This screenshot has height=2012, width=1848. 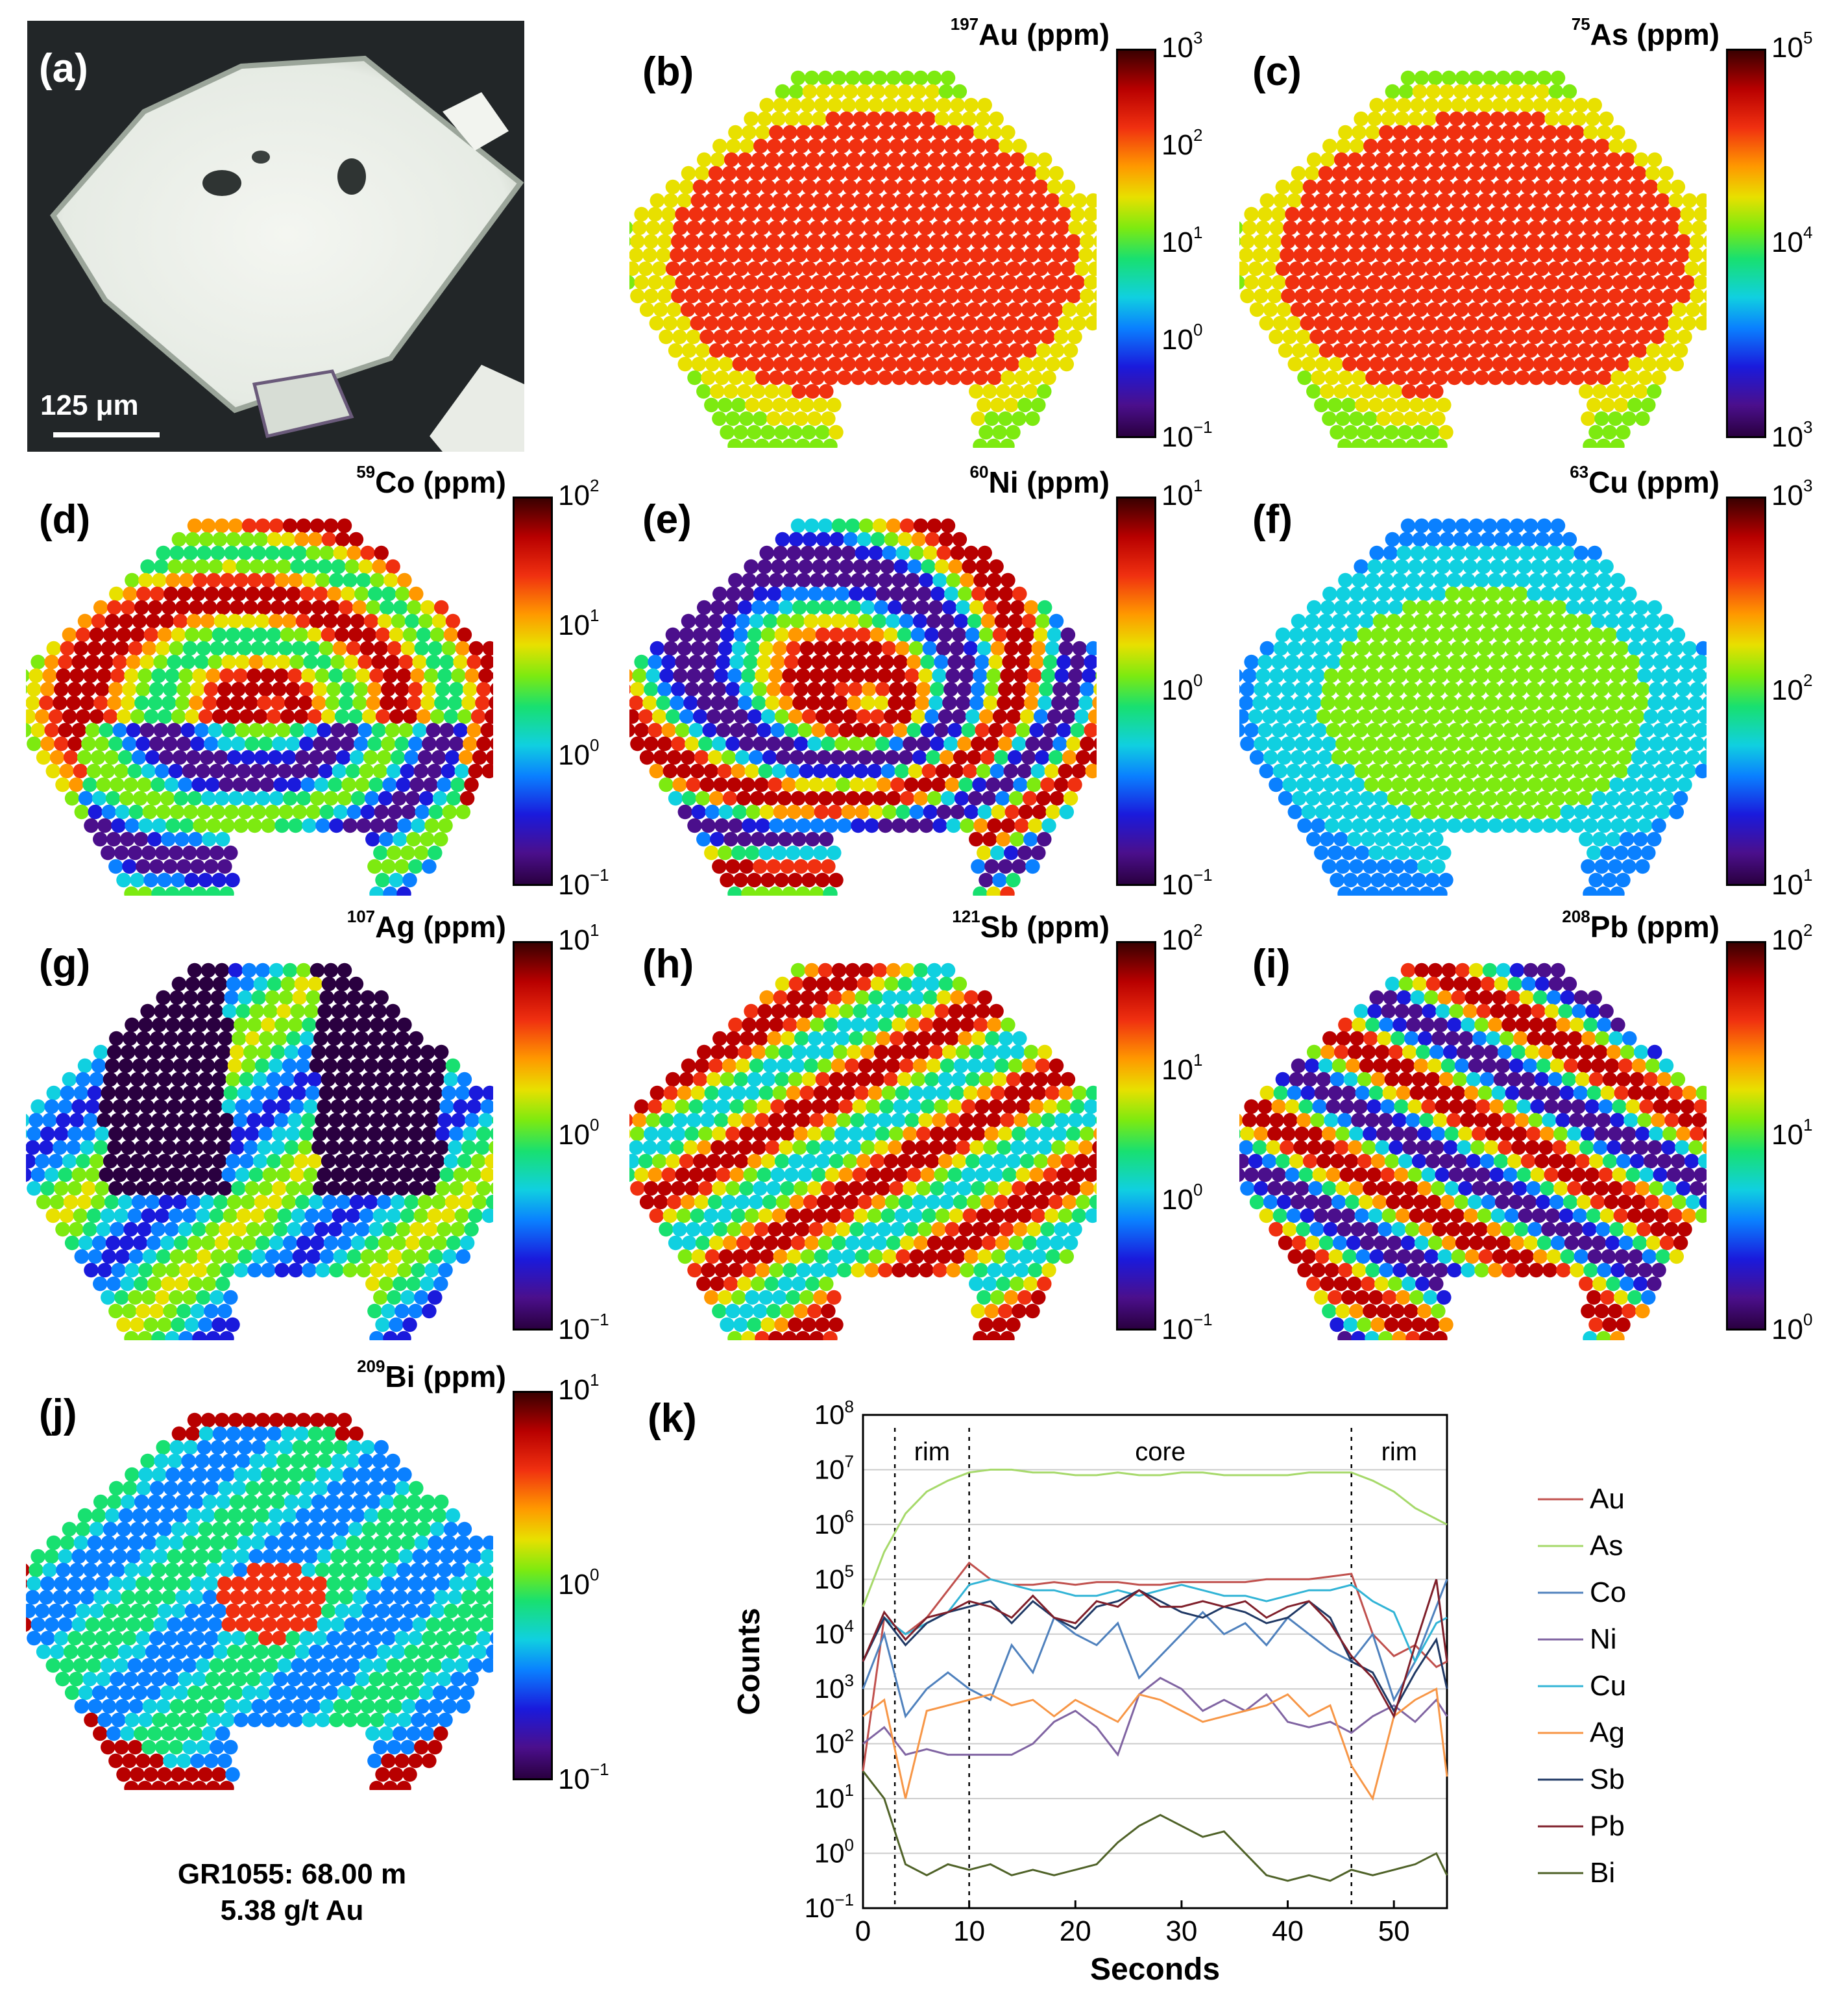 What do you see at coordinates (1068, 34) in the screenshot?
I see `unit-label: (ppm)` at bounding box center [1068, 34].